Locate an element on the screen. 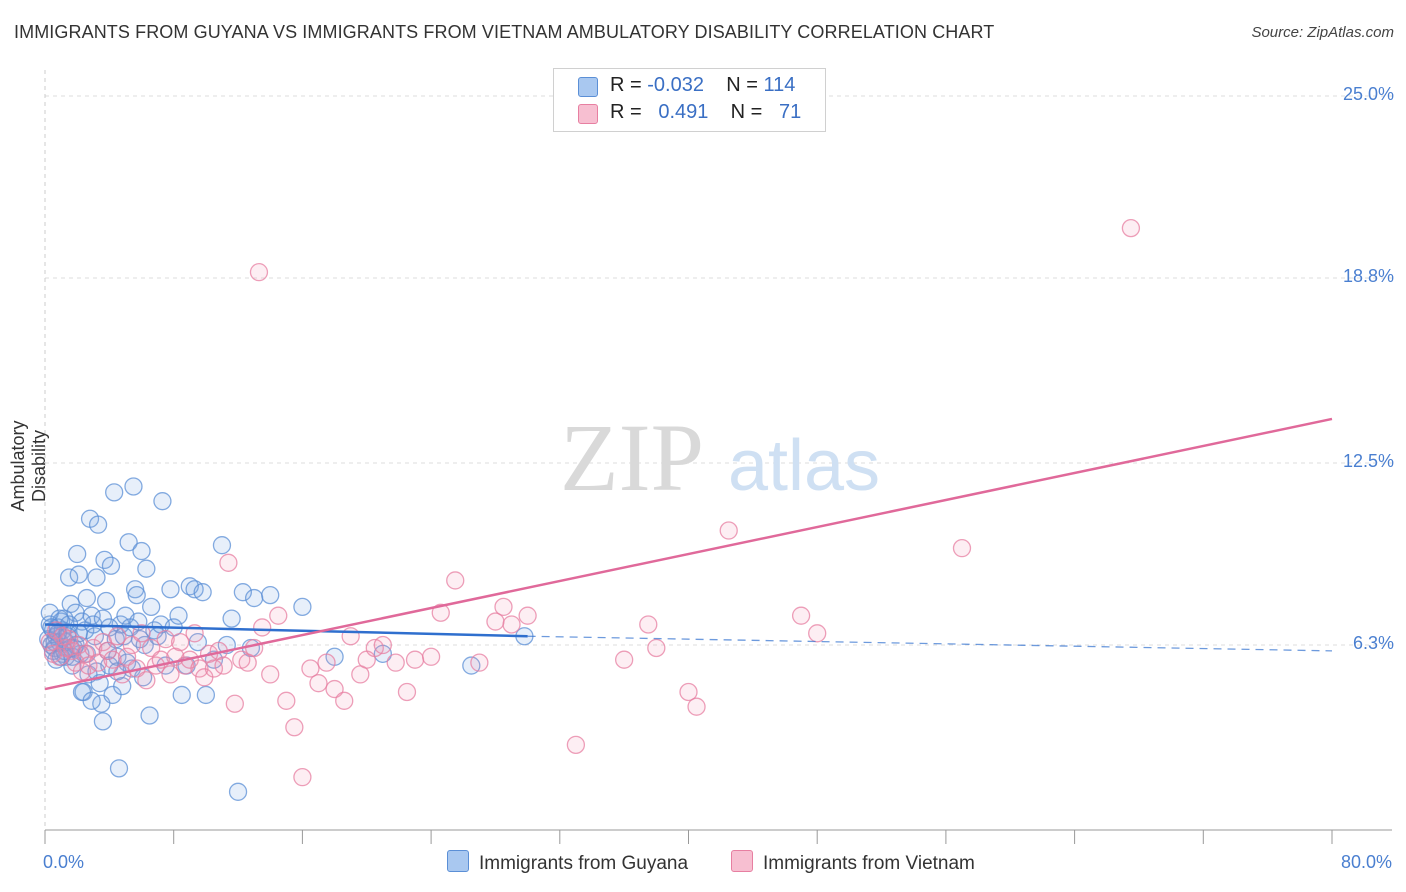  bottom-legend-swatch-vietnam is located at coordinates (742, 861).